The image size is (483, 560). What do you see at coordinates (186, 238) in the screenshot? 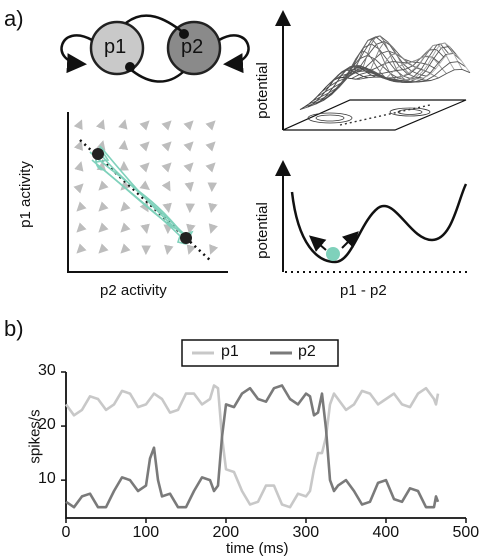
I see `attractor-p2-high` at bounding box center [186, 238].